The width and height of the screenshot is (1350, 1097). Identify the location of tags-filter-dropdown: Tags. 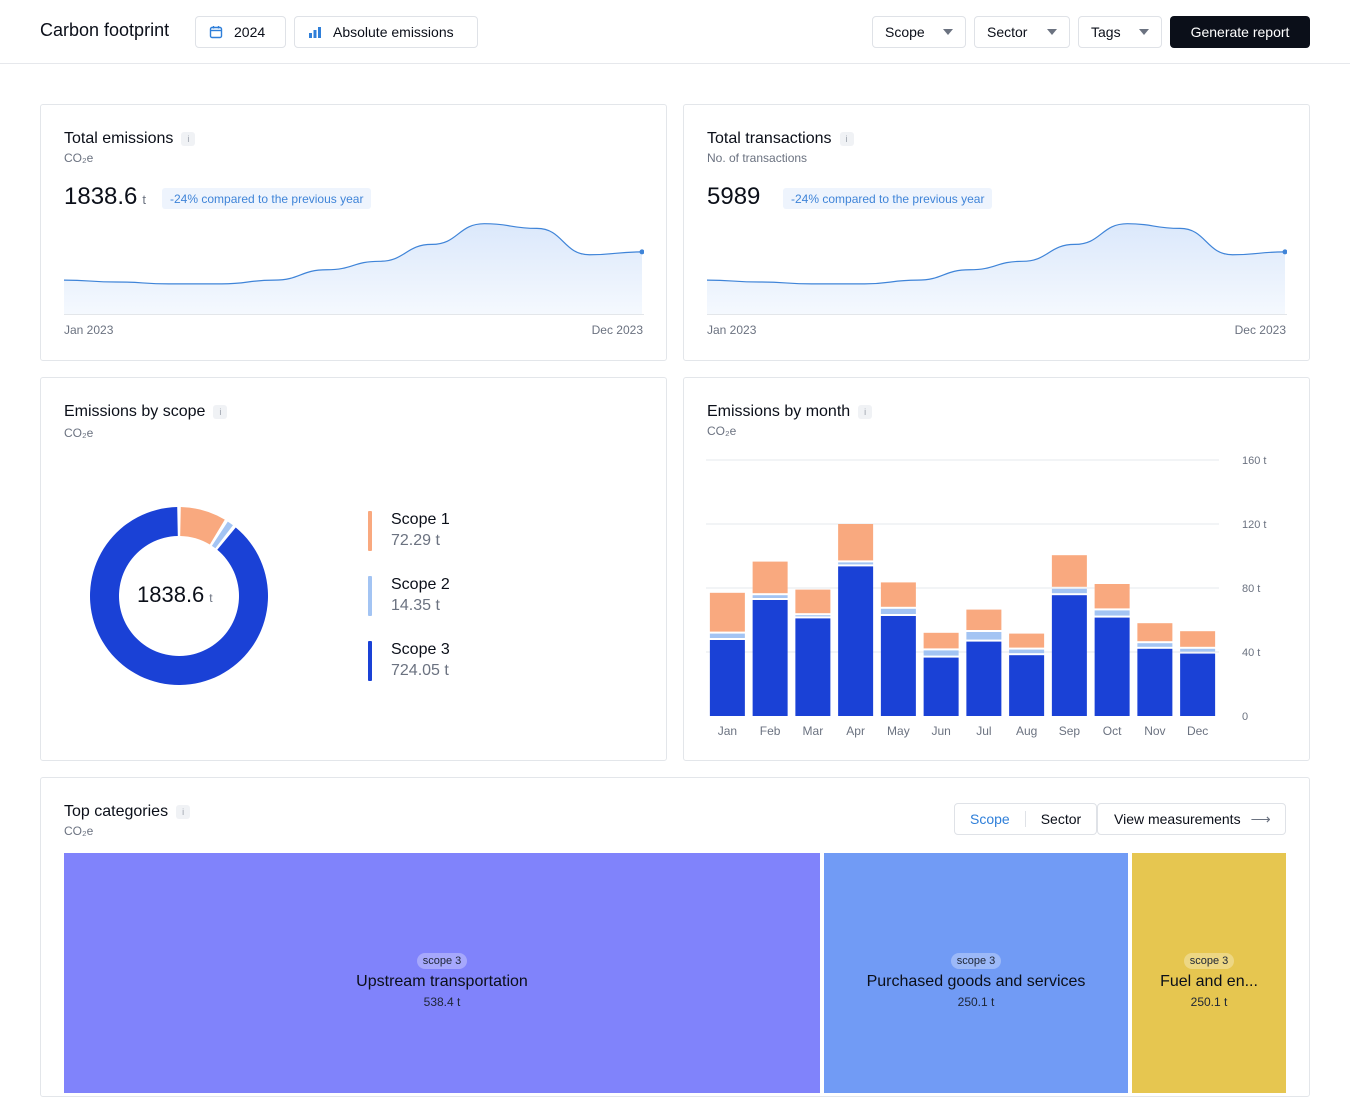
(1120, 32).